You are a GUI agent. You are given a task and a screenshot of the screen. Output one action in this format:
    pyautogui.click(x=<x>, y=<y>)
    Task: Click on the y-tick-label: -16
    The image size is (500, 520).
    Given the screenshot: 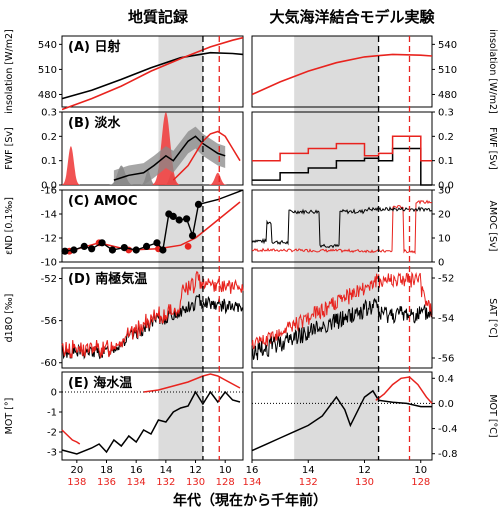 What is the action you would take?
    pyautogui.click(x=49, y=191)
    